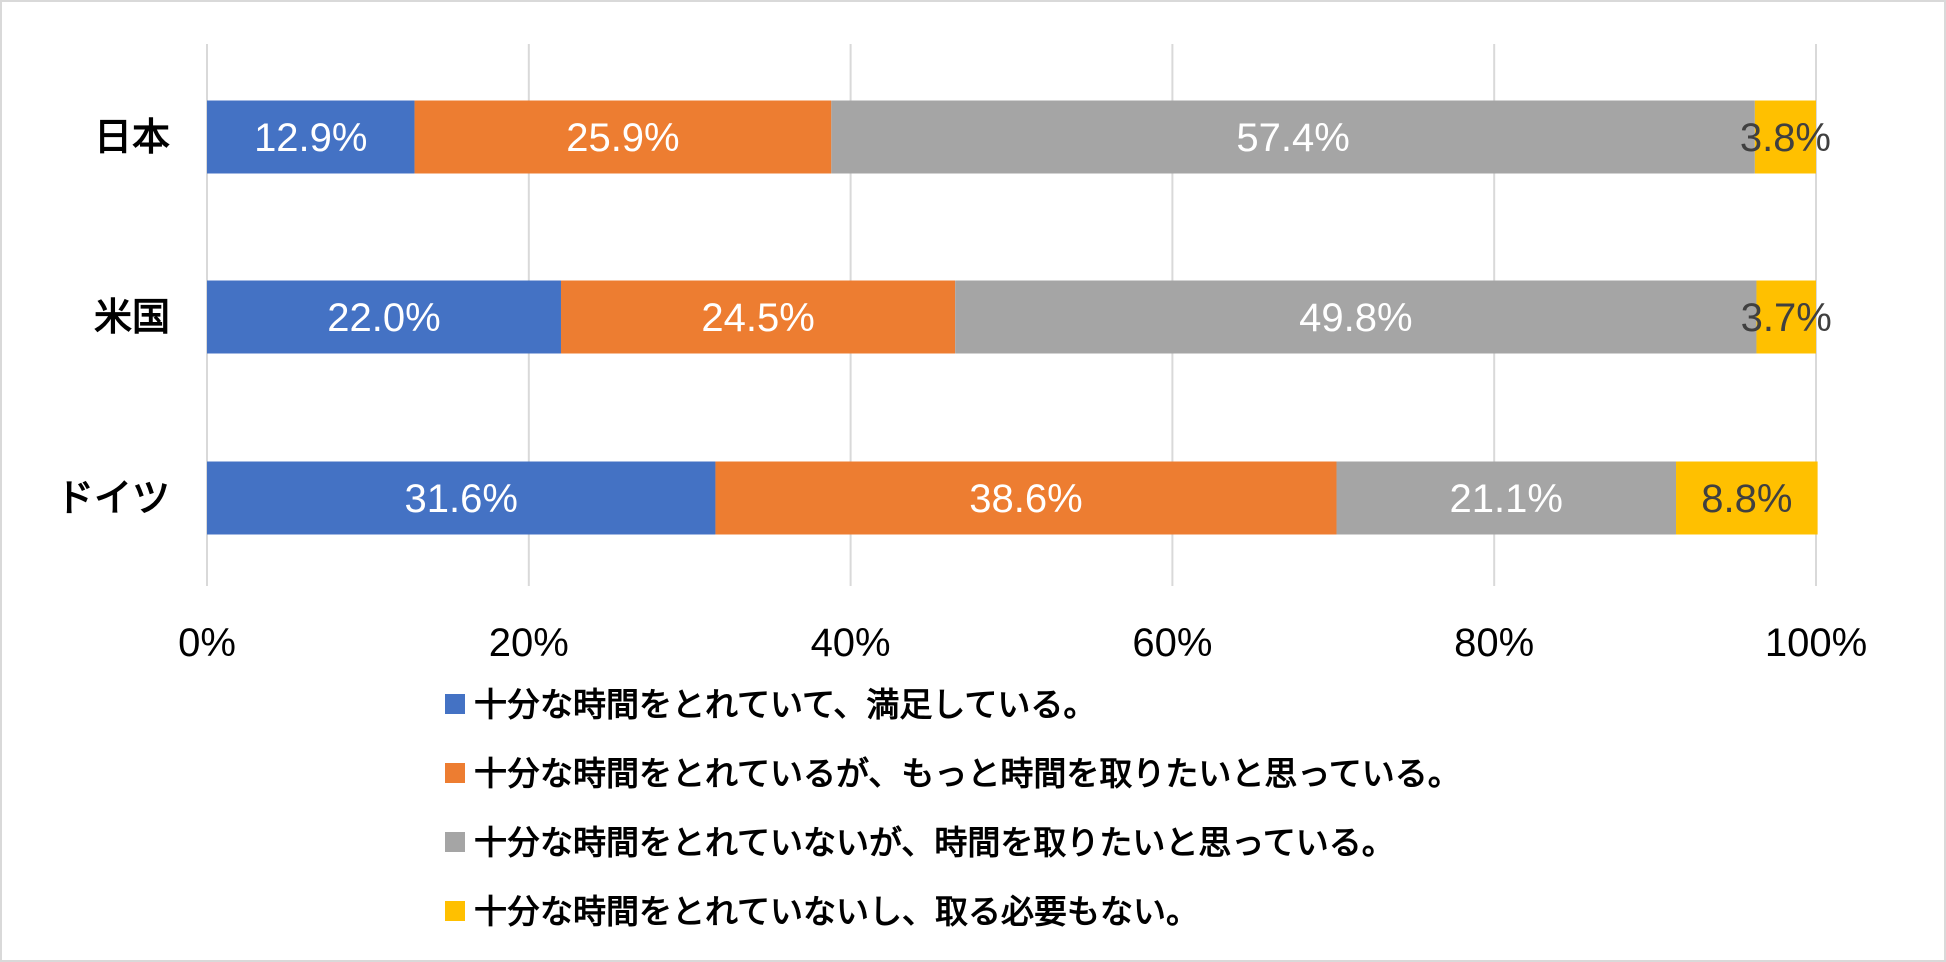 The image size is (1946, 962). I want to click on data-label: 31.6%, so click(461, 499).